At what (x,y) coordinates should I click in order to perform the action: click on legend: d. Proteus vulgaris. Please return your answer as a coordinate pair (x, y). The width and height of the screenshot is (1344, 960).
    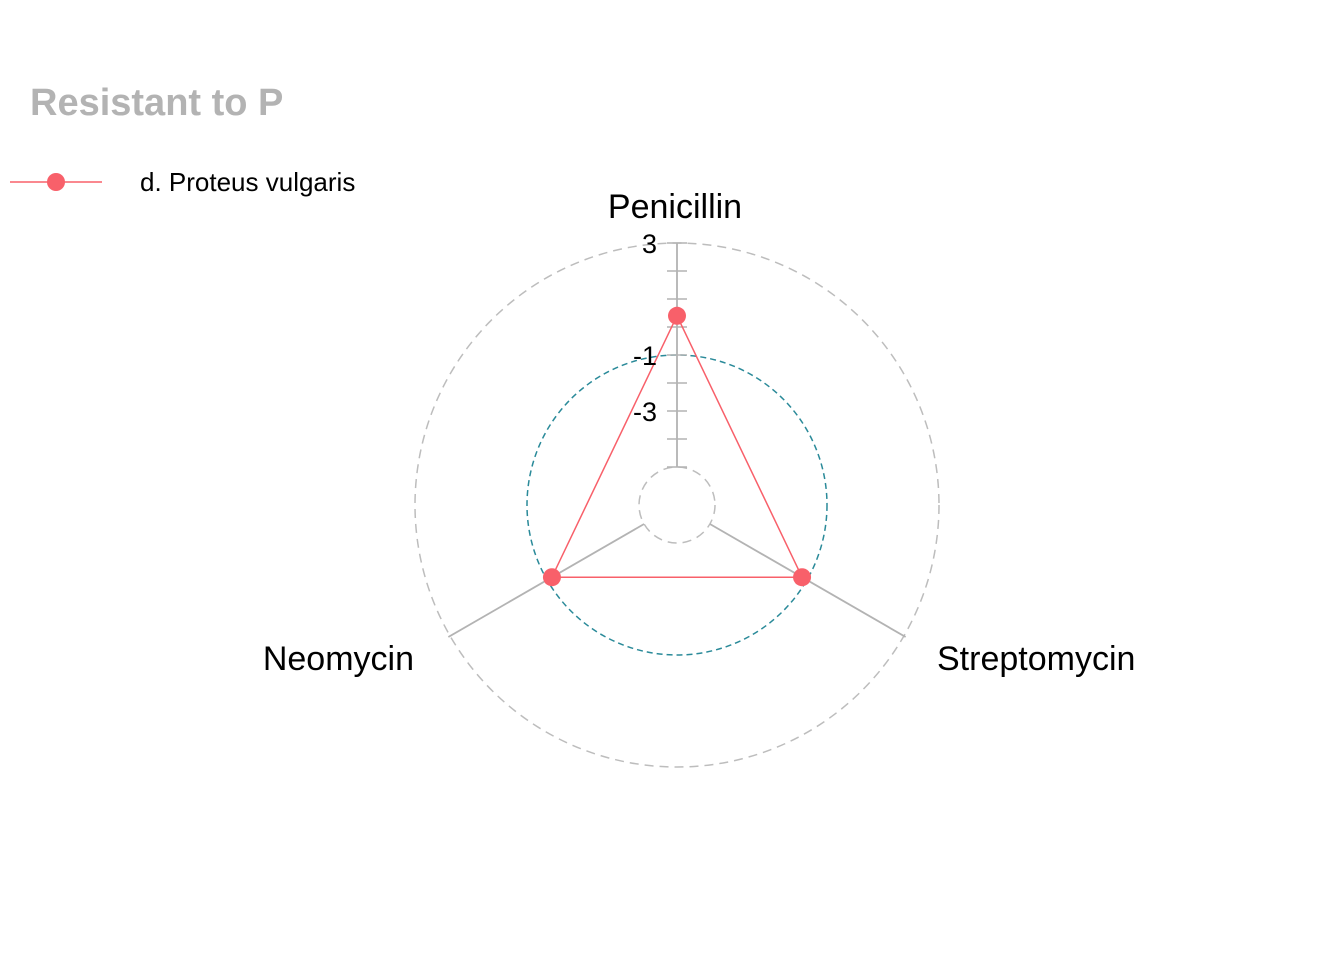
    Looking at the image, I should click on (181, 182).